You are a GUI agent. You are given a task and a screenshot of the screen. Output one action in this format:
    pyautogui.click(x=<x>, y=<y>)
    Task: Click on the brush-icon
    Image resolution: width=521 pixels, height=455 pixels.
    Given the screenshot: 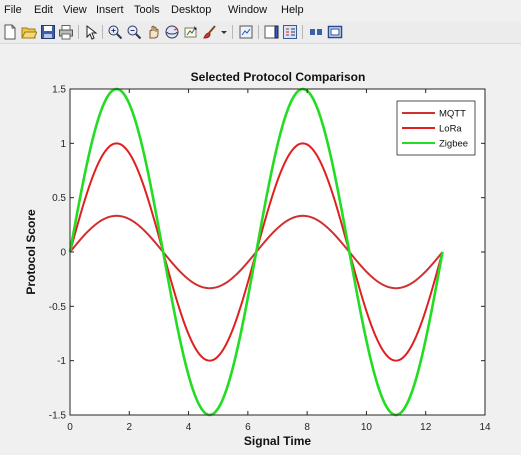 What is the action you would take?
    pyautogui.click(x=210, y=32)
    